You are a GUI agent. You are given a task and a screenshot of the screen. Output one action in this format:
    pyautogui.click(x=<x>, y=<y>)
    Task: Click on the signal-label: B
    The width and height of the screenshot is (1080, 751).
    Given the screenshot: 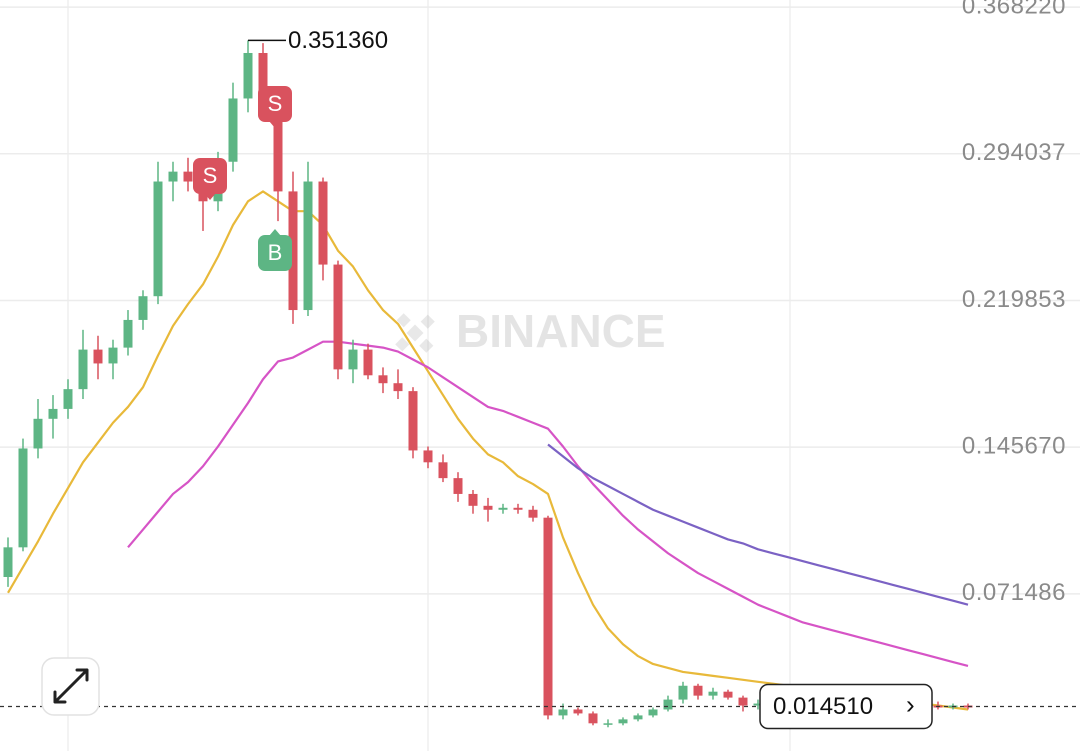 What is the action you would take?
    pyautogui.click(x=275, y=252)
    